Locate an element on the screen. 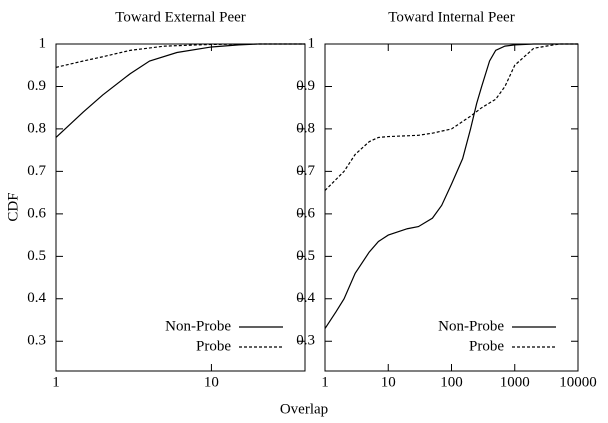 Image resolution: width=608 pixels, height=423 pixels. x-axis-label: Overlap is located at coordinates (304, 409).